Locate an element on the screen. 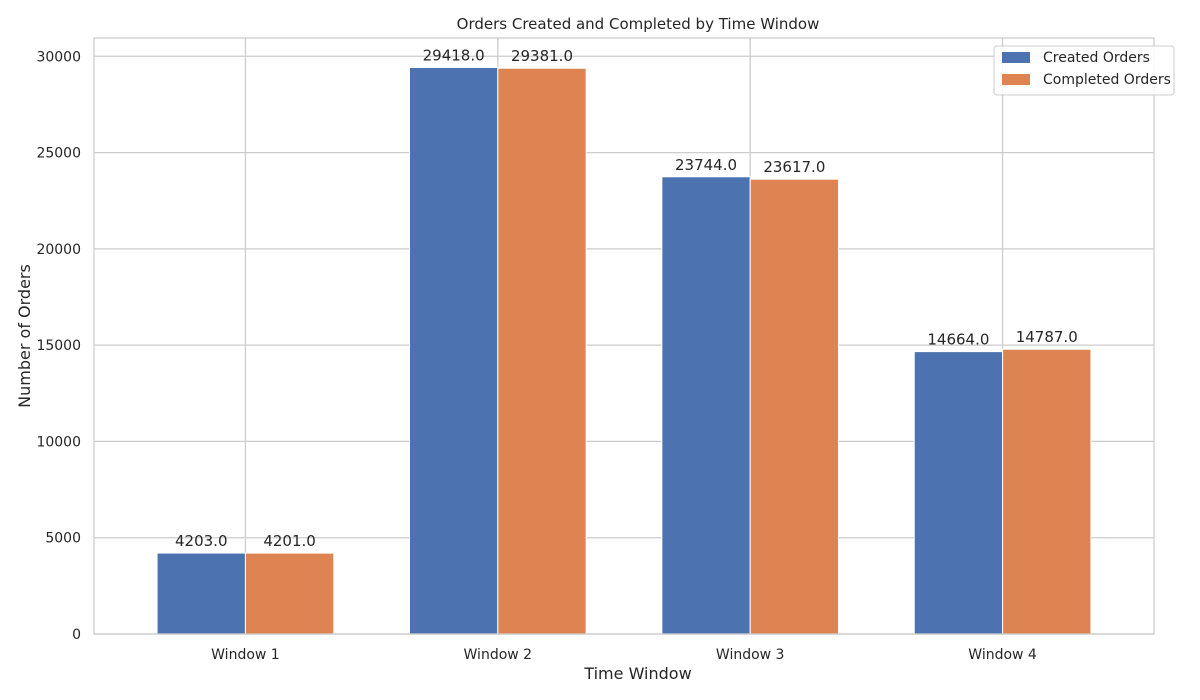 This screenshot has width=1200, height=700. x-tick-label-window-2: Window 2 is located at coordinates (498, 655).